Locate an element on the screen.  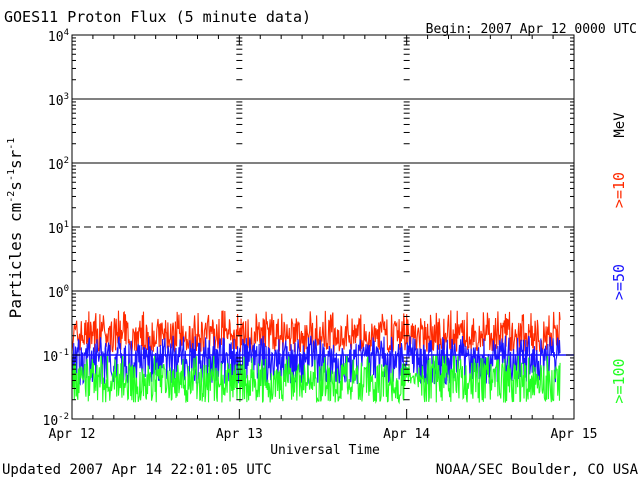
chart-title: GOES11 Proton Flux (5 minute data) is located at coordinates (157, 17).